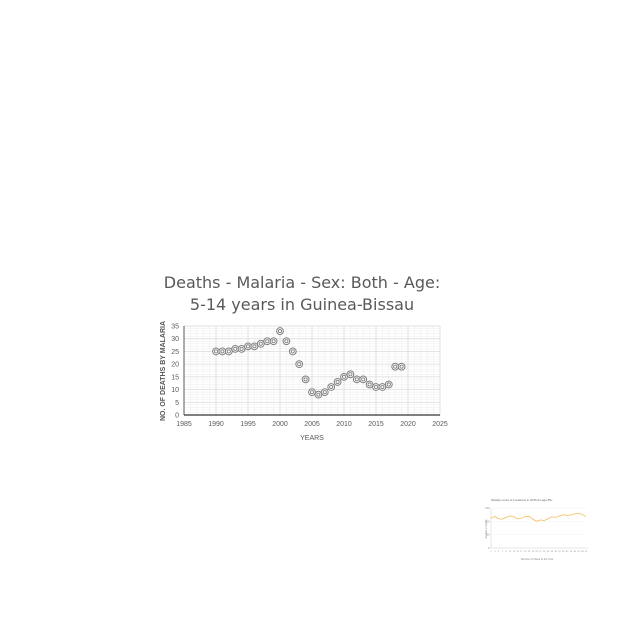  I want to click on thumbnail-x-tick-label: 23, so click(533, 552).